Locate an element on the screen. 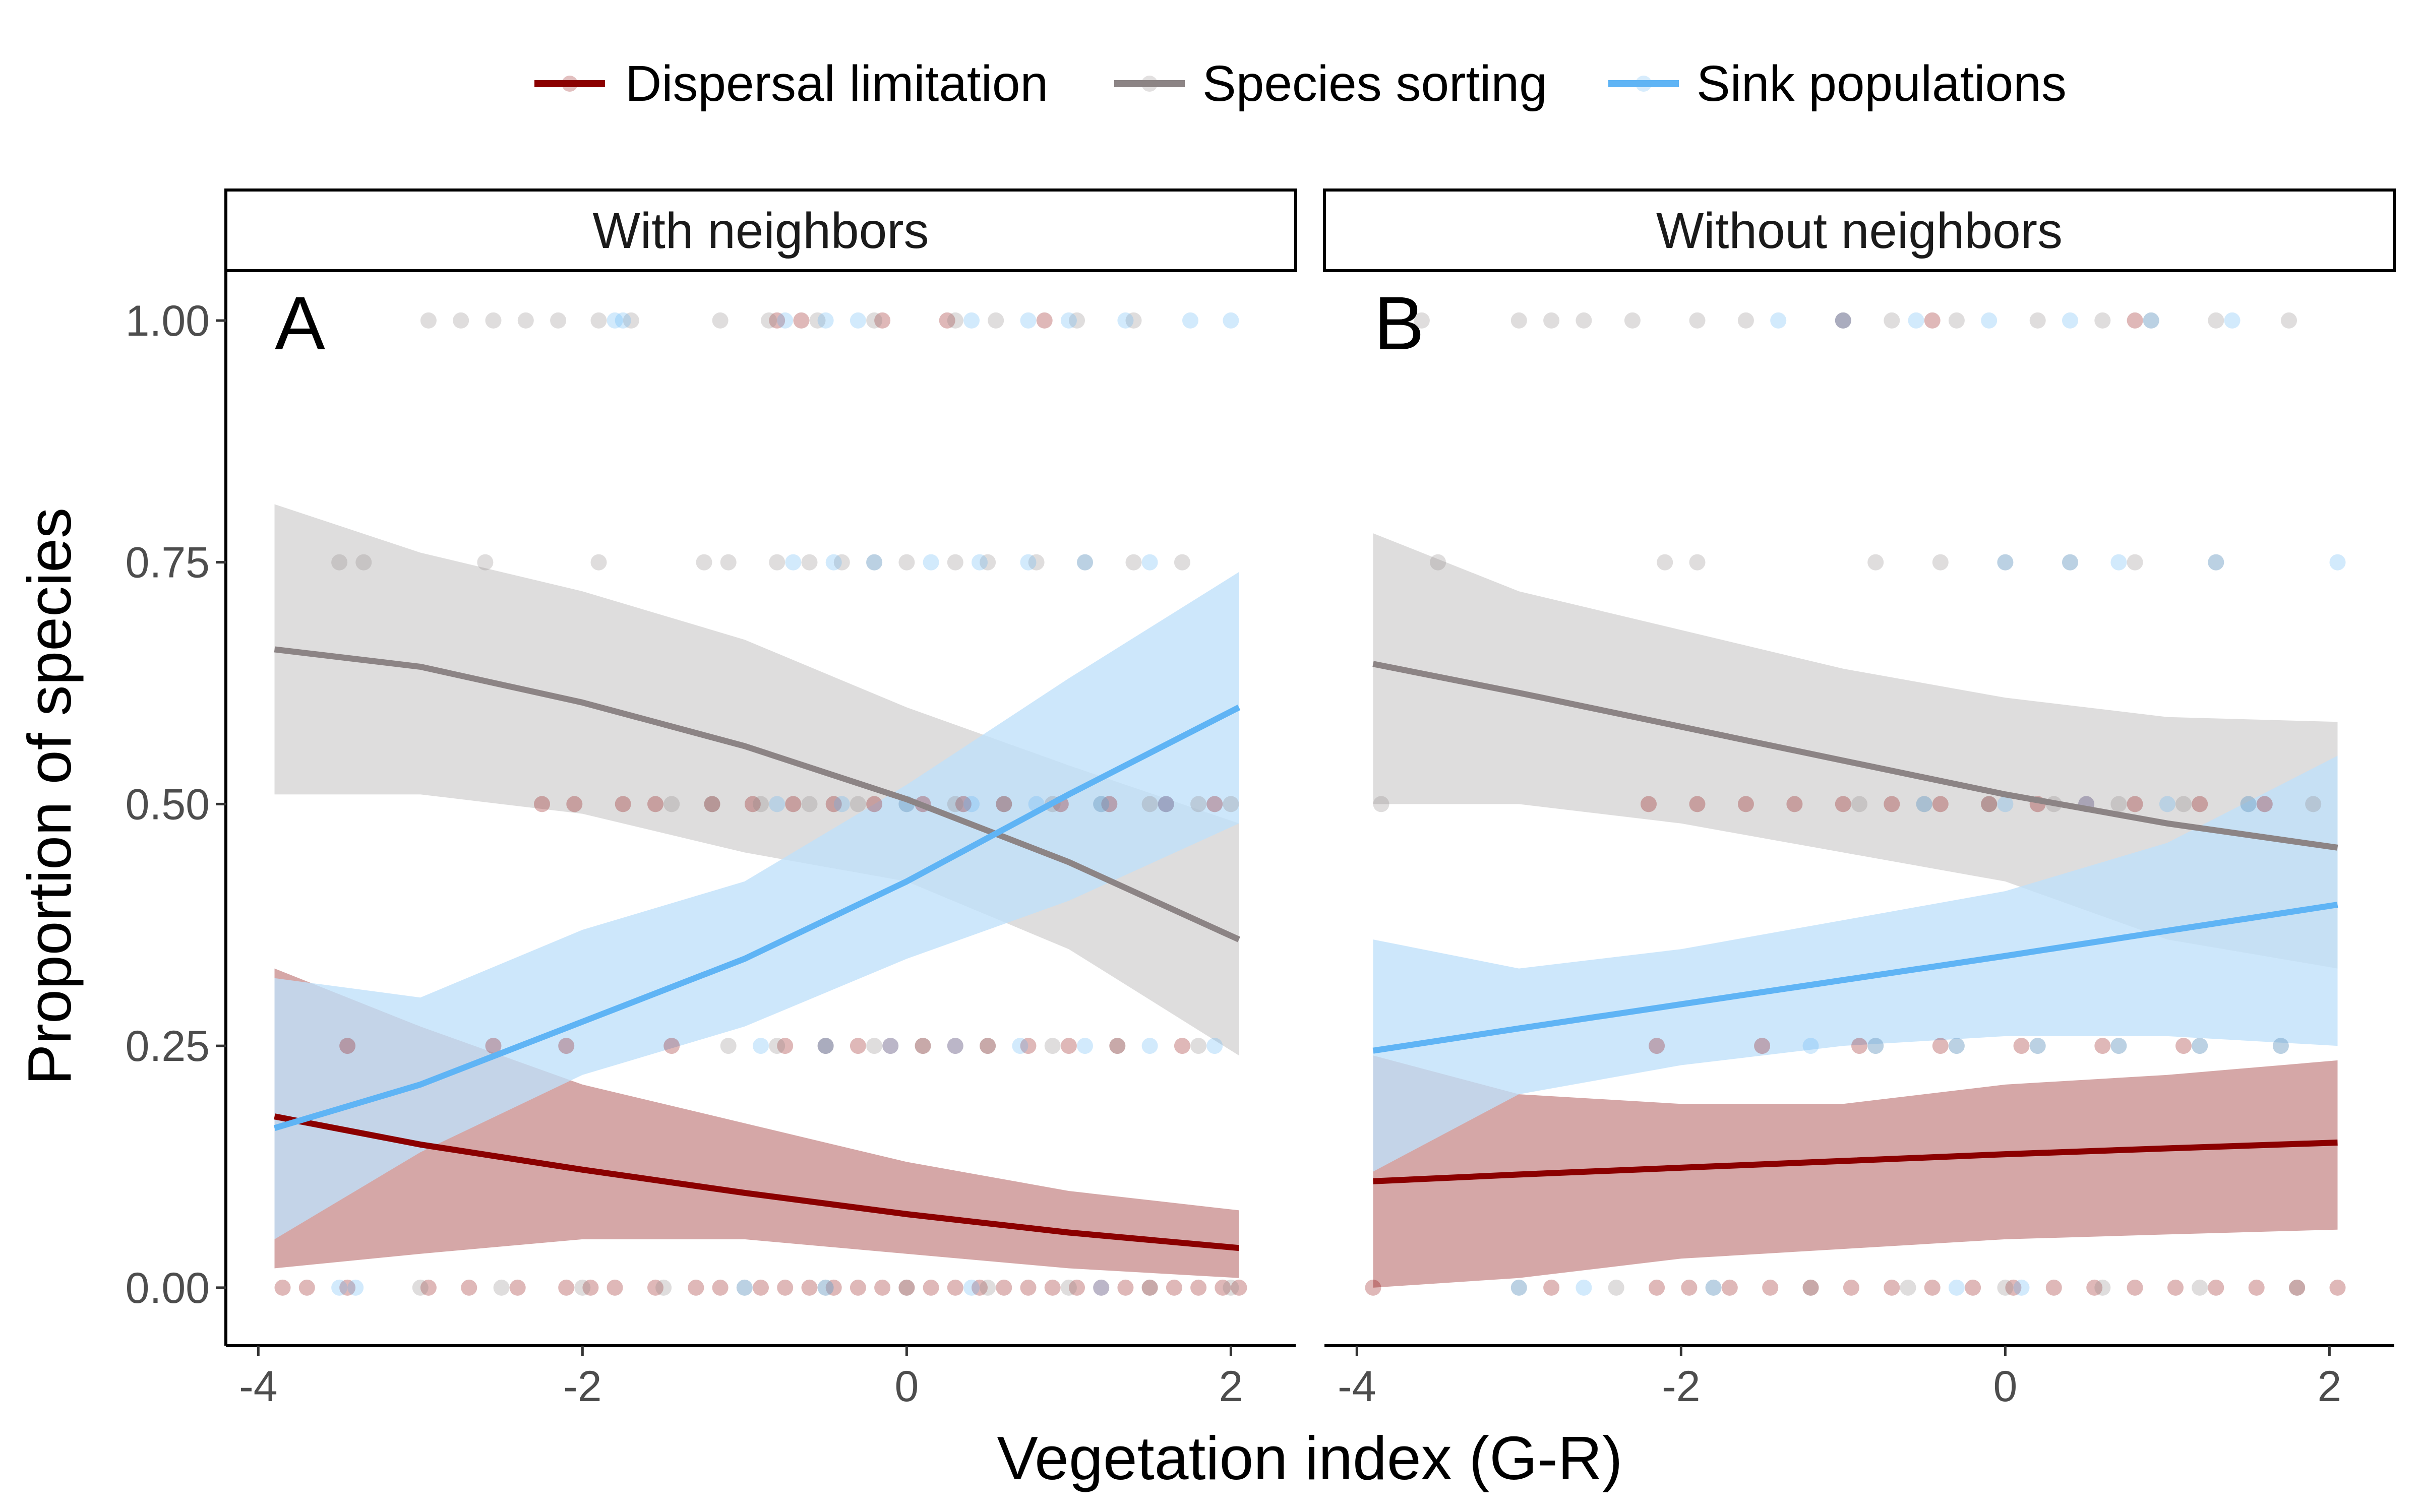 The height and width of the screenshot is (1512, 2420). confidence-band-dispersal-limitation-b is located at coordinates (1855, 1171).